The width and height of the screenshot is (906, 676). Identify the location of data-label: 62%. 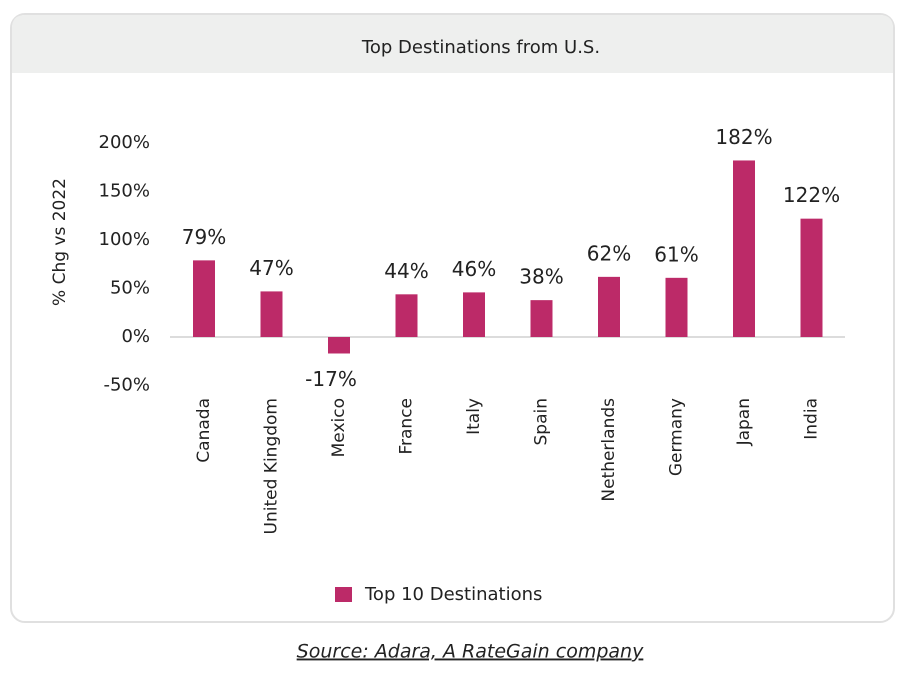
(609, 253).